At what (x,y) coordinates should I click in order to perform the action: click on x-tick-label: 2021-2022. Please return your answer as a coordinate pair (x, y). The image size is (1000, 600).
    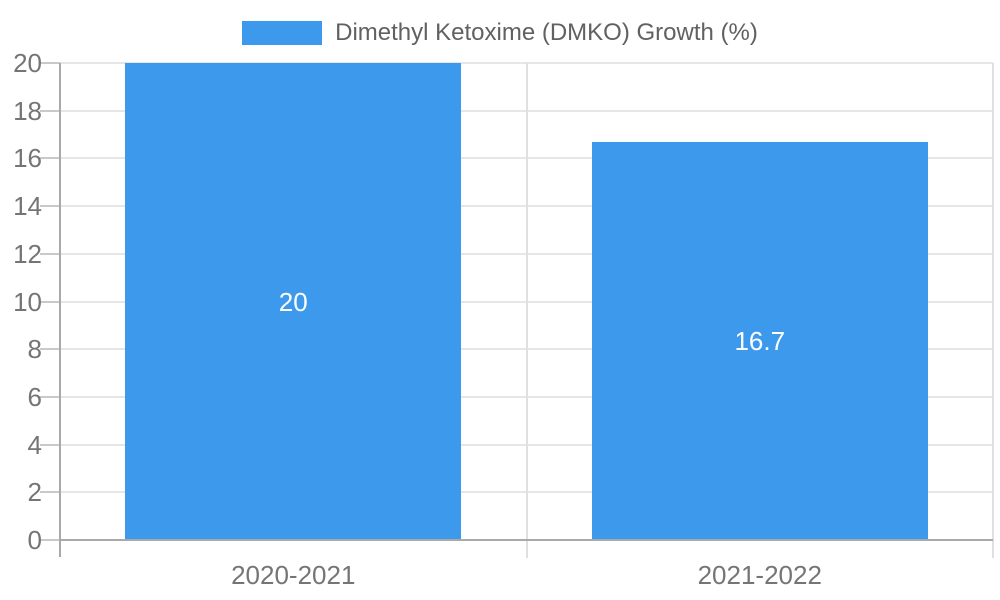
    Looking at the image, I should click on (759, 575).